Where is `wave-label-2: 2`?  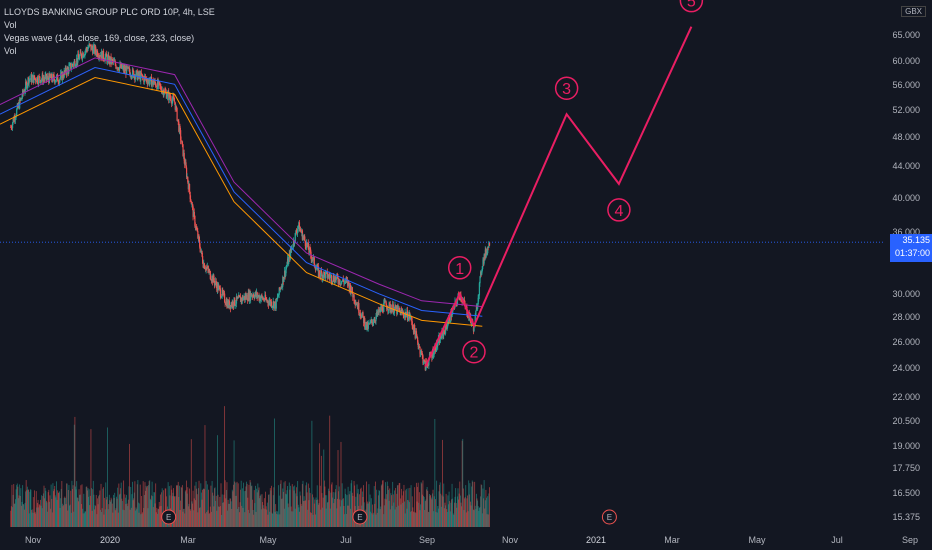
wave-label-2: 2 is located at coordinates (474, 353).